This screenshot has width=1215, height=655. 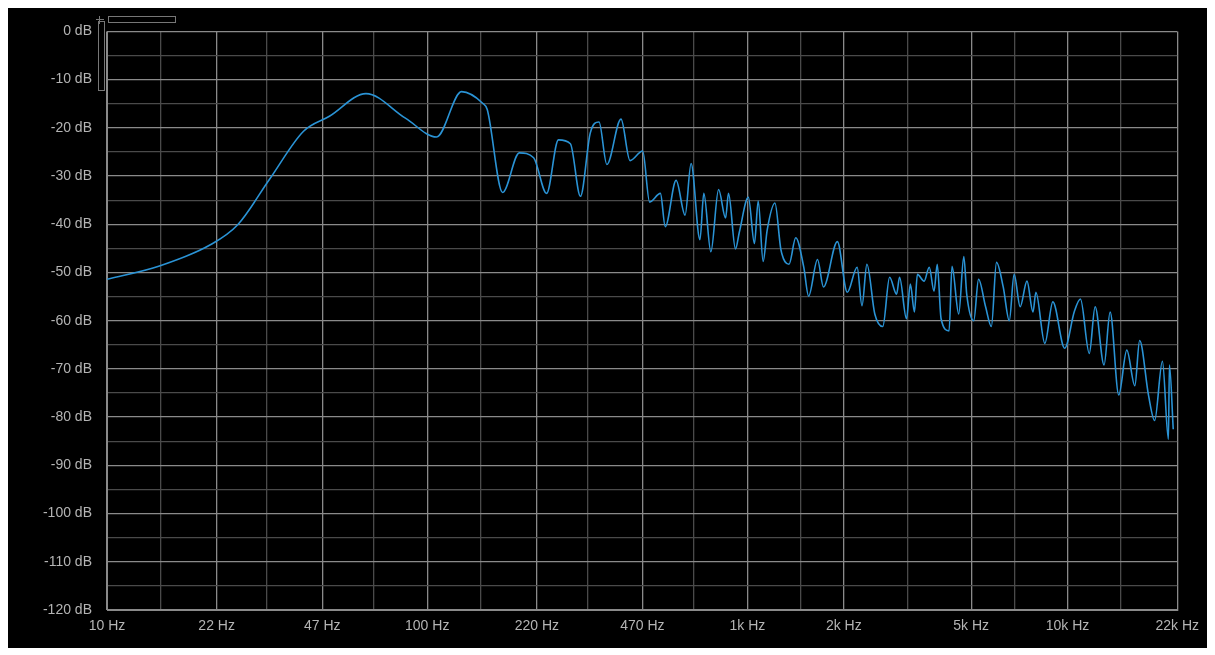 I want to click on x-tick-label: 22k Hz, so click(x=1177, y=625).